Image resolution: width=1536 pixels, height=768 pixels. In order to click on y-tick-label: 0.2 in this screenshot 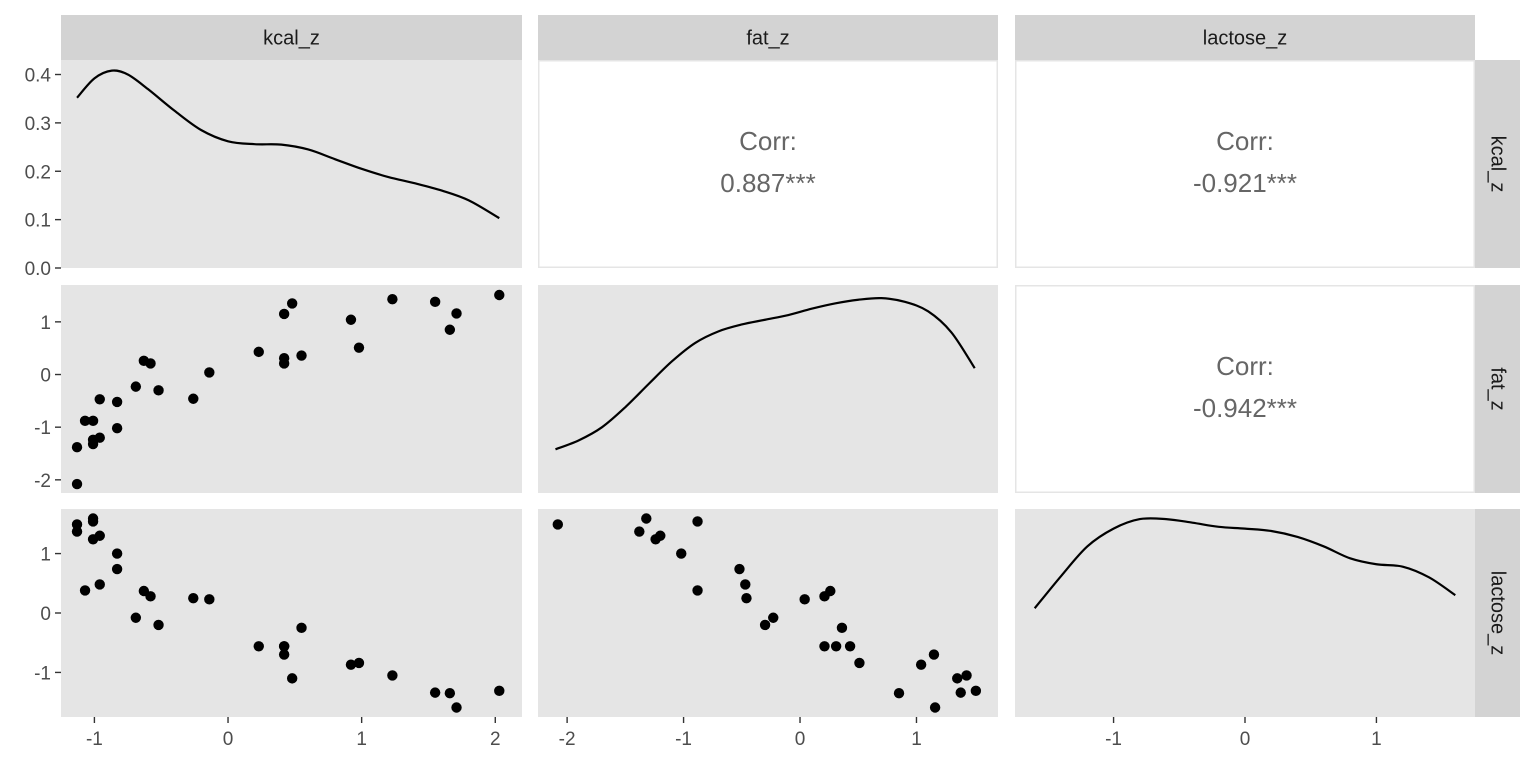, I will do `click(38, 172)`.